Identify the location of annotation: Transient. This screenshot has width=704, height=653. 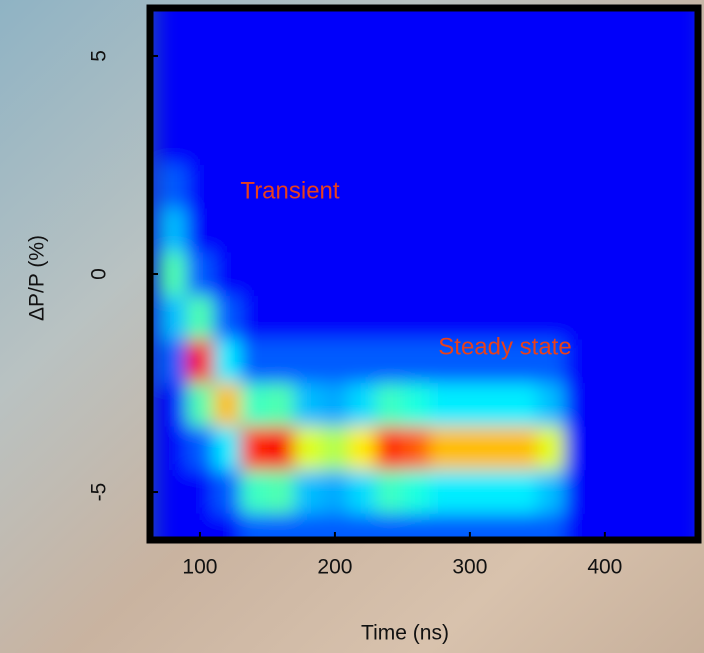
(289, 190).